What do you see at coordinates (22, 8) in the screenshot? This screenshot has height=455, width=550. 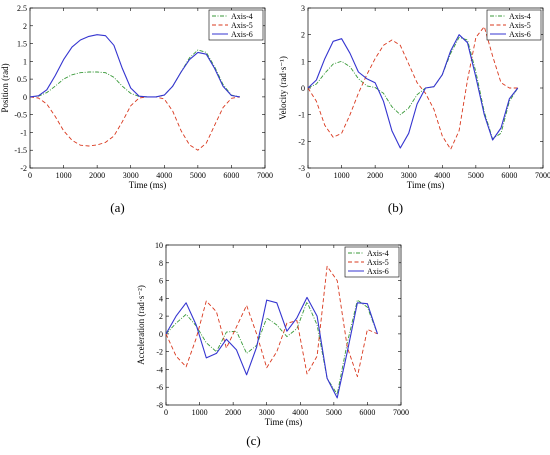 I see `y-tick-label: 2.5` at bounding box center [22, 8].